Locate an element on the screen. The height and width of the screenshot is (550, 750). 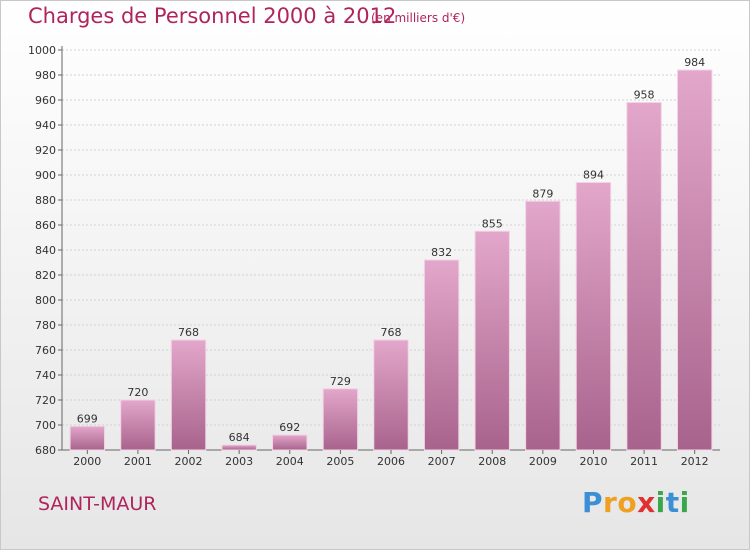
value-label-2006: 768 is located at coordinates (391, 332).